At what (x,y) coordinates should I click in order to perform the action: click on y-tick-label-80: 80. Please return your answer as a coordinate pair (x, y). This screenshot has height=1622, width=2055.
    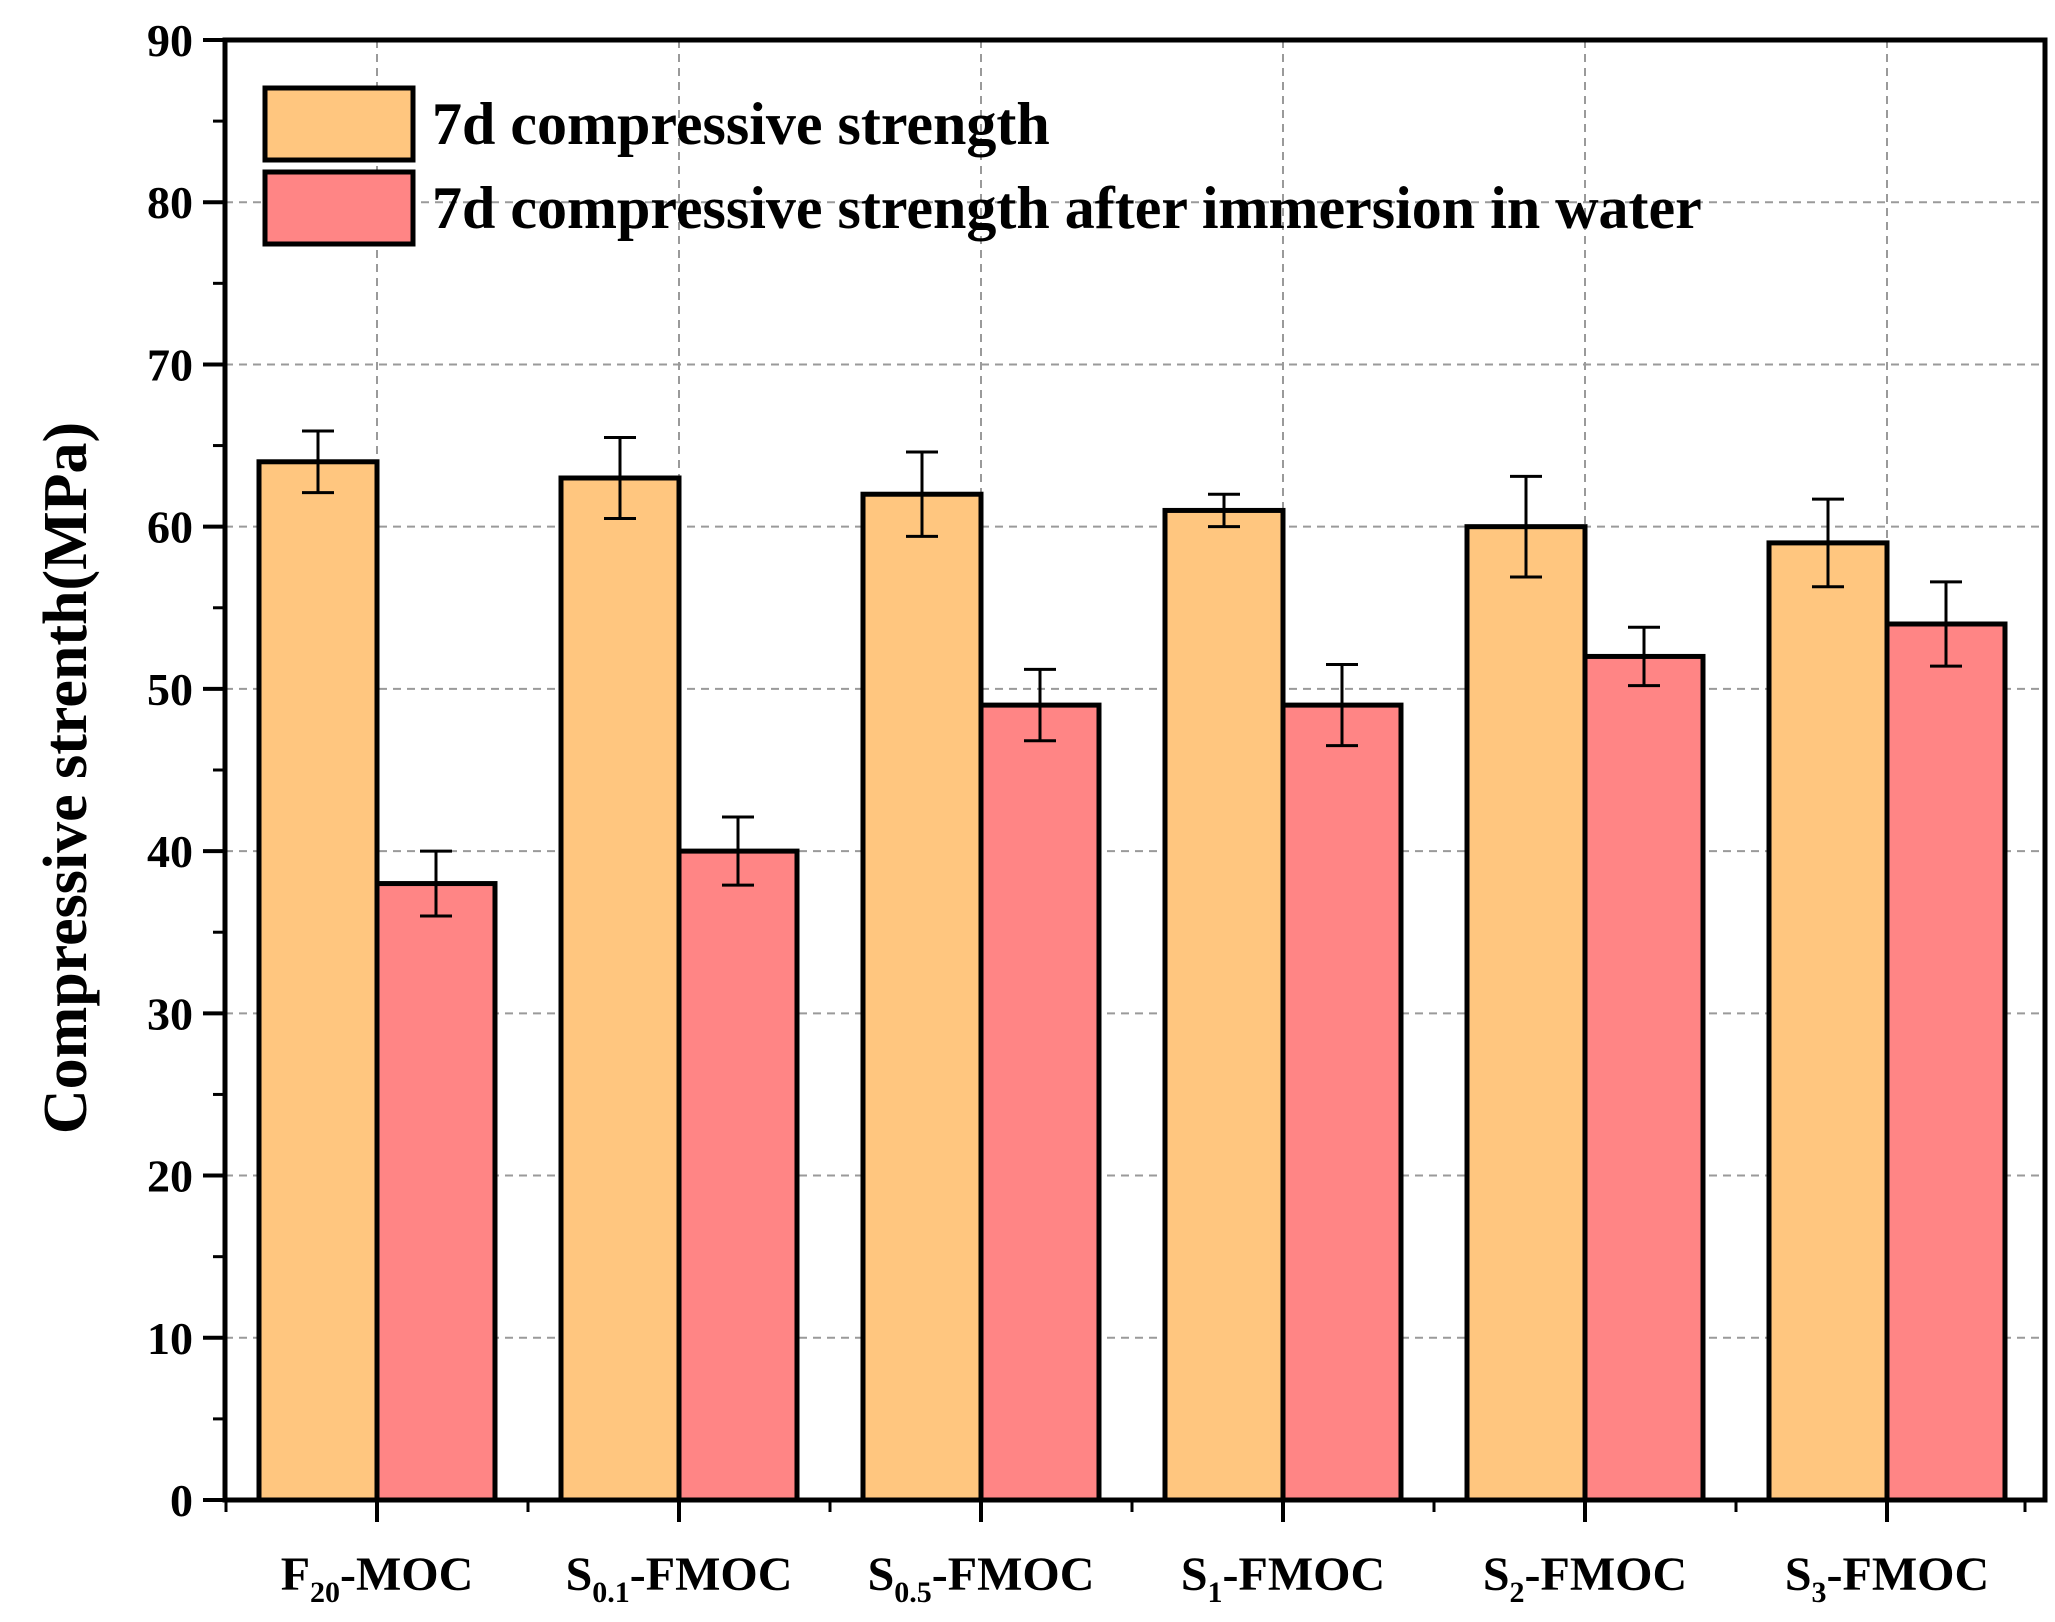
    Looking at the image, I should click on (170, 202).